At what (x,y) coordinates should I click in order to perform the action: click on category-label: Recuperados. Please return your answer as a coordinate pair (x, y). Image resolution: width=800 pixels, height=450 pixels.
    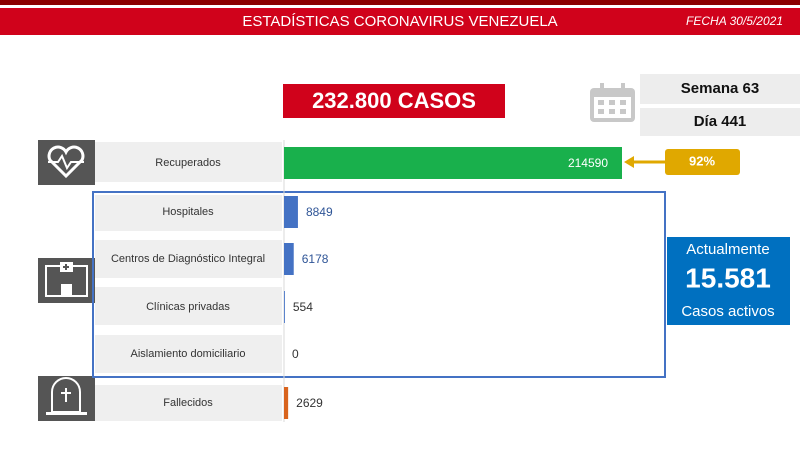
    Looking at the image, I should click on (188, 163).